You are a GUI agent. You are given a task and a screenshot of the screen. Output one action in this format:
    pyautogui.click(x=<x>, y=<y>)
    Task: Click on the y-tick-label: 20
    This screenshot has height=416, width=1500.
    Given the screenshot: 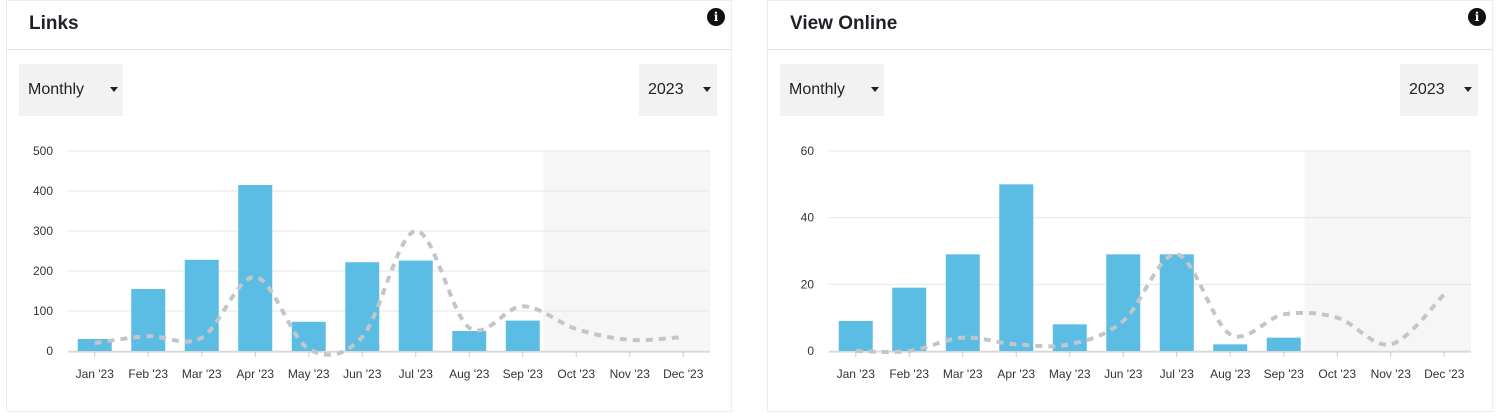 What is the action you would take?
    pyautogui.click(x=808, y=284)
    